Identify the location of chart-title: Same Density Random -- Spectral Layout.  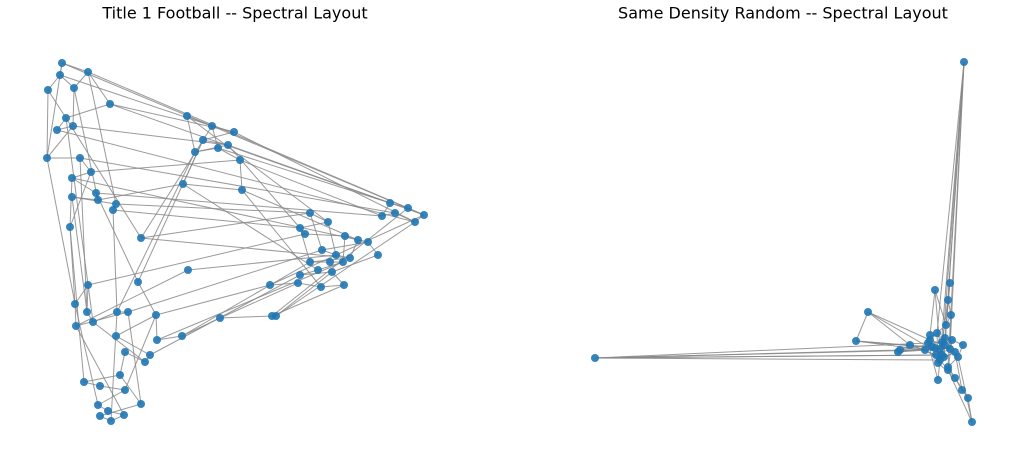
(783, 13).